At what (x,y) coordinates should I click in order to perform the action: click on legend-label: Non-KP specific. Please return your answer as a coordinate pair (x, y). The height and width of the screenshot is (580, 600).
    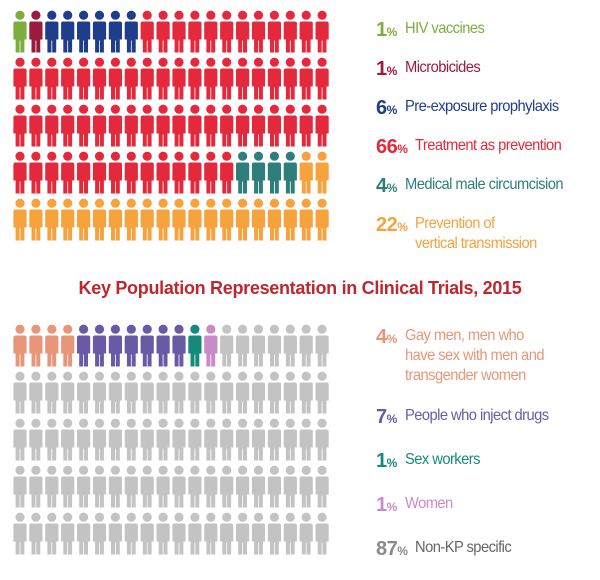
    Looking at the image, I should click on (463, 548).